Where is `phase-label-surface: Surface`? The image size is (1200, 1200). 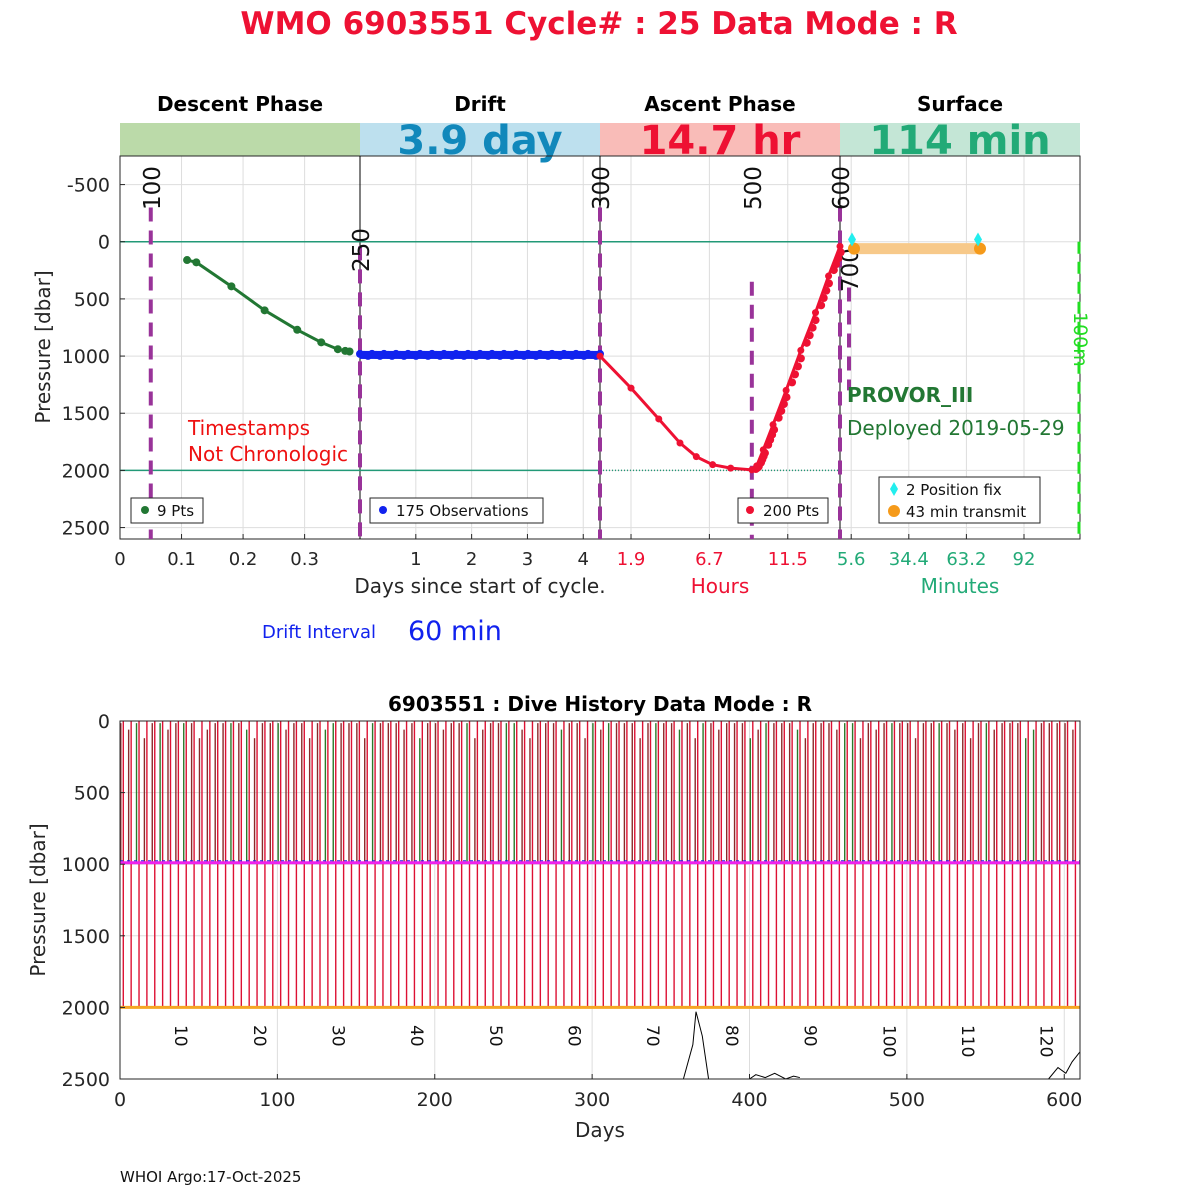
phase-label-surface: Surface is located at coordinates (960, 104).